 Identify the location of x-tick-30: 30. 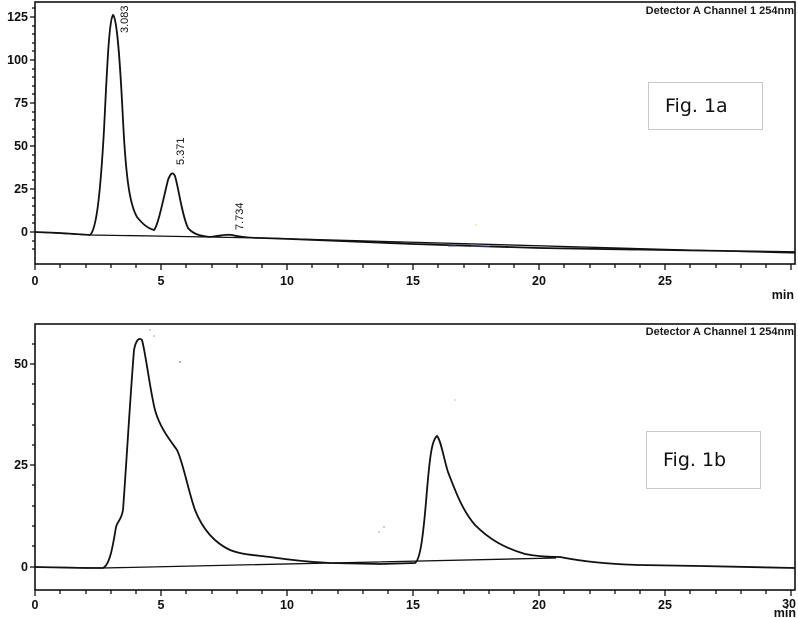
(789, 604).